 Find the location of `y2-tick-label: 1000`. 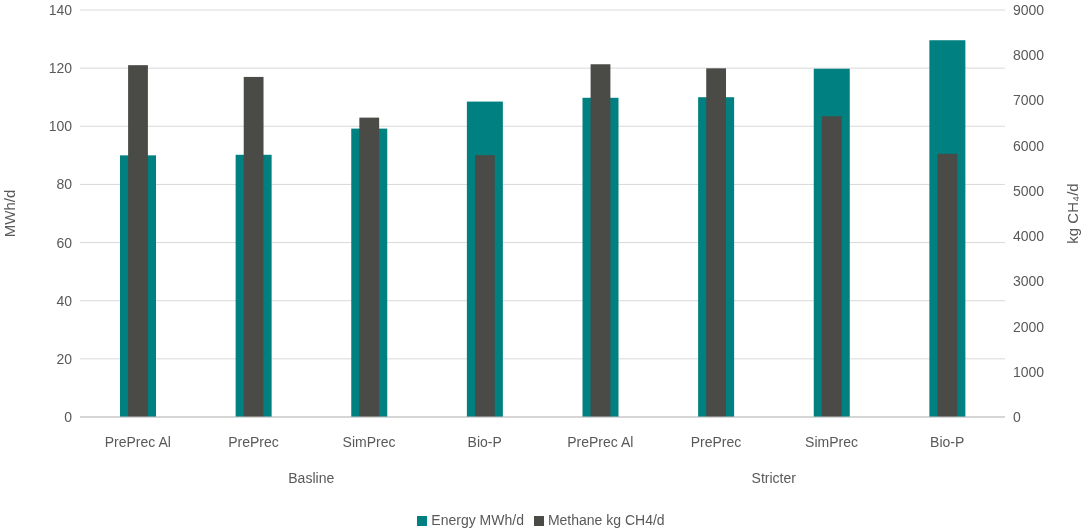

y2-tick-label: 1000 is located at coordinates (1029, 371).